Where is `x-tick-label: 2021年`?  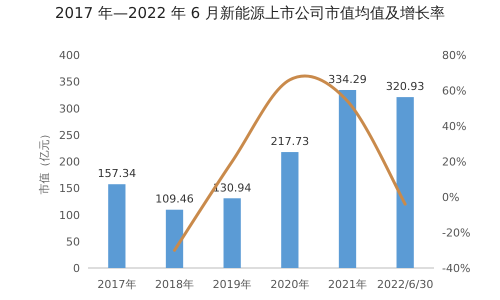
x-tick-label: 2021年 is located at coordinates (347, 284).